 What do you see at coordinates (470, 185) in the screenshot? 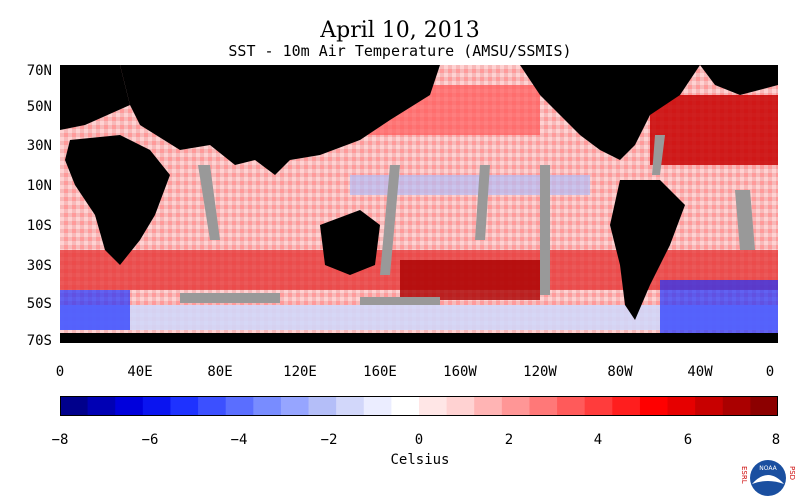
I see `cool-band-equatorial` at bounding box center [470, 185].